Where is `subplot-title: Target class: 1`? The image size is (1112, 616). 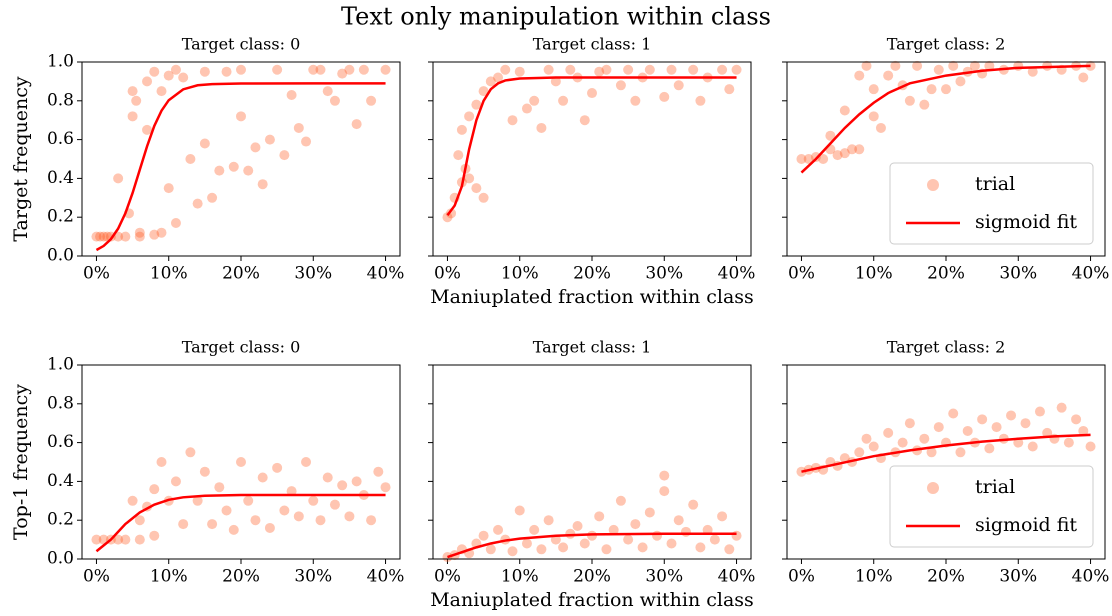
subplot-title: Target class: 1 is located at coordinates (592, 347).